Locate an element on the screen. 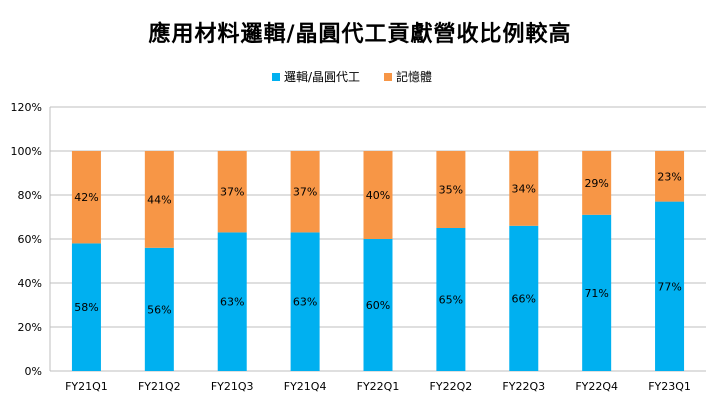 This screenshot has height=407, width=720. data-label: 34% is located at coordinates (524, 188).